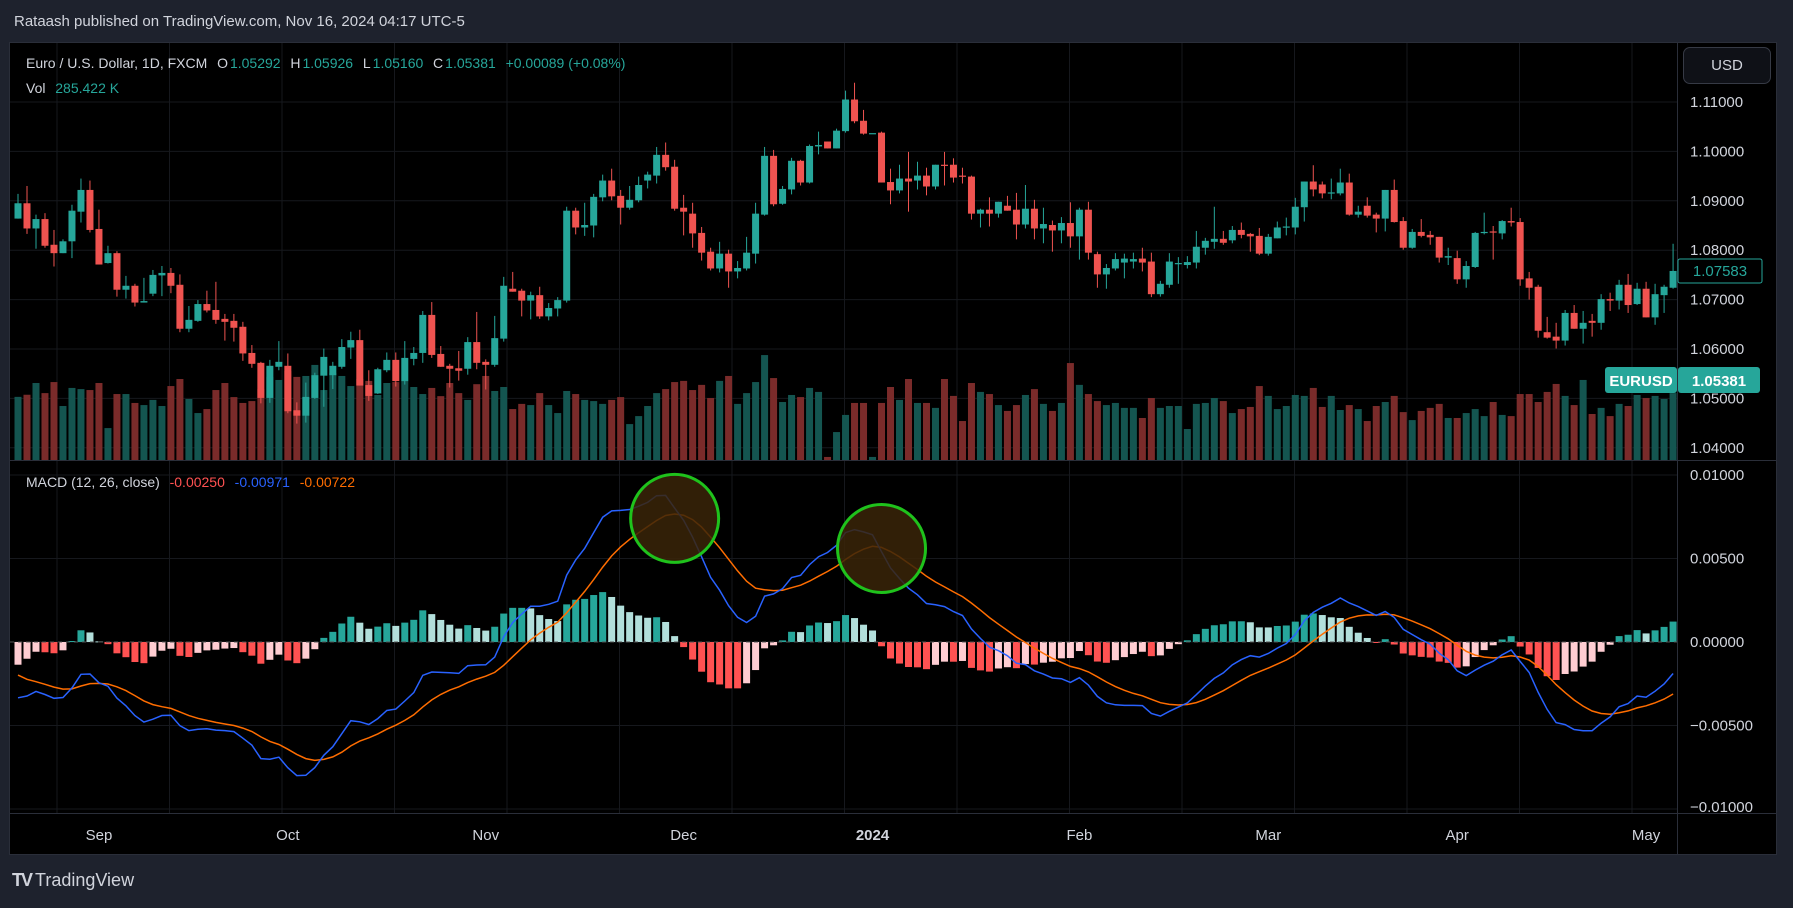  What do you see at coordinates (873, 835) in the screenshot?
I see `time-axis: Sep Oct Nov Dec 2024 Feb Mar Apr May` at bounding box center [873, 835].